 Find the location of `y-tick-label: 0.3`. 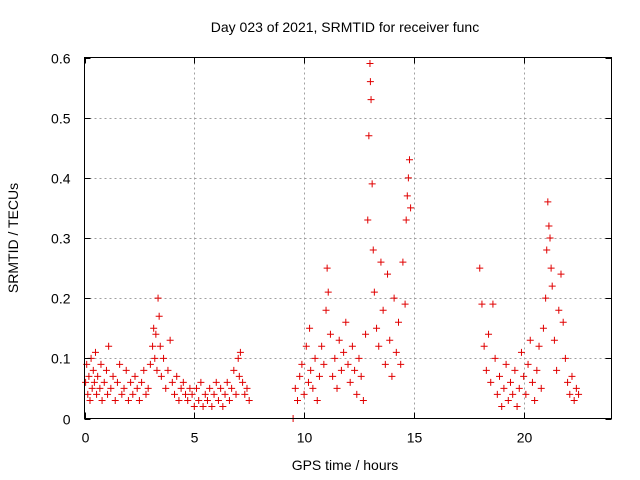

y-tick-label: 0.3 is located at coordinates (61, 239).